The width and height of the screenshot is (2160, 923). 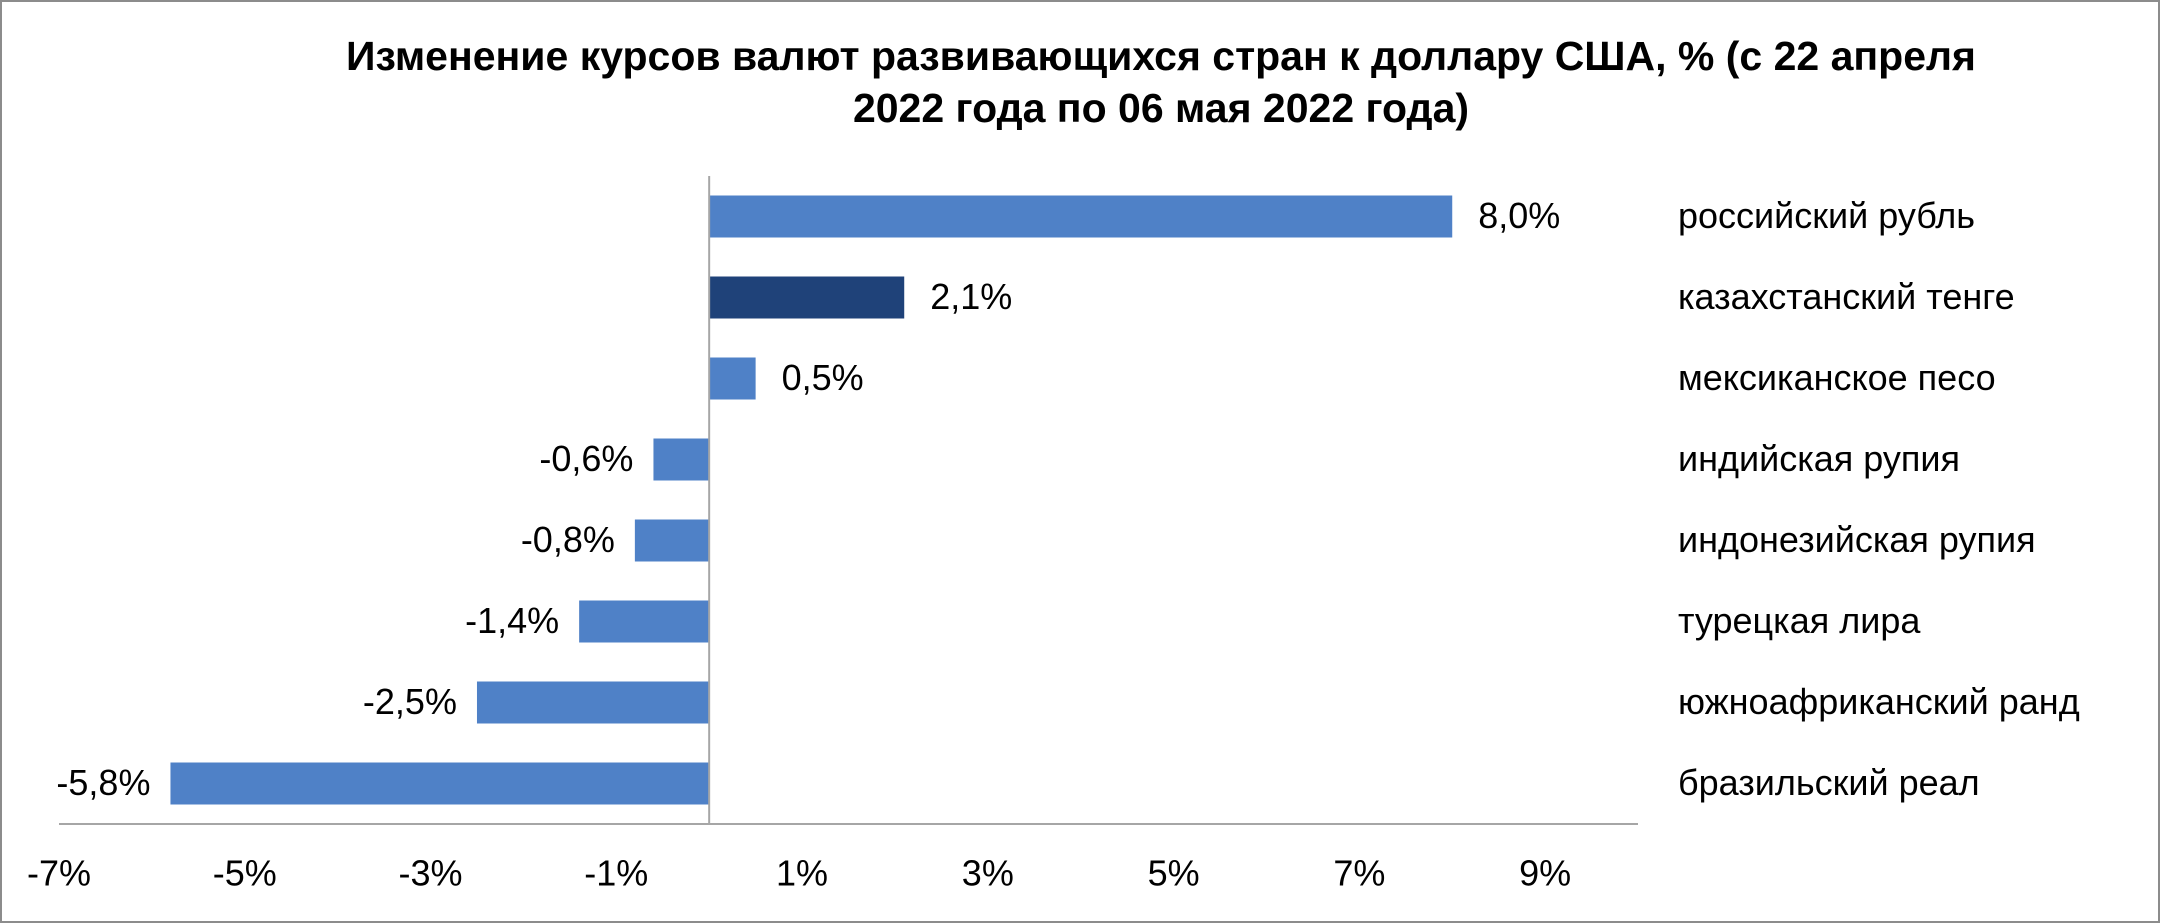 I want to click on value-label: -5,8%, so click(x=103, y=782).